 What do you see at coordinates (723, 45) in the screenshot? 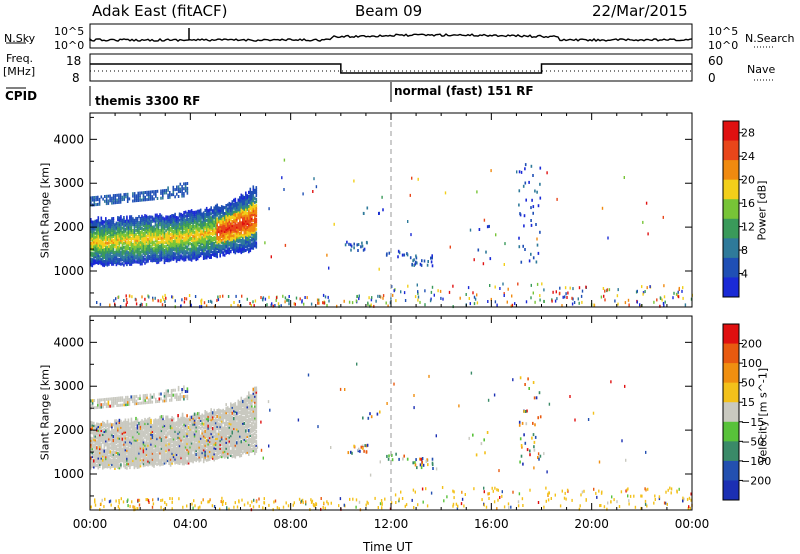
I see `noise-tick-bottom-right: 10^0` at bounding box center [723, 45].